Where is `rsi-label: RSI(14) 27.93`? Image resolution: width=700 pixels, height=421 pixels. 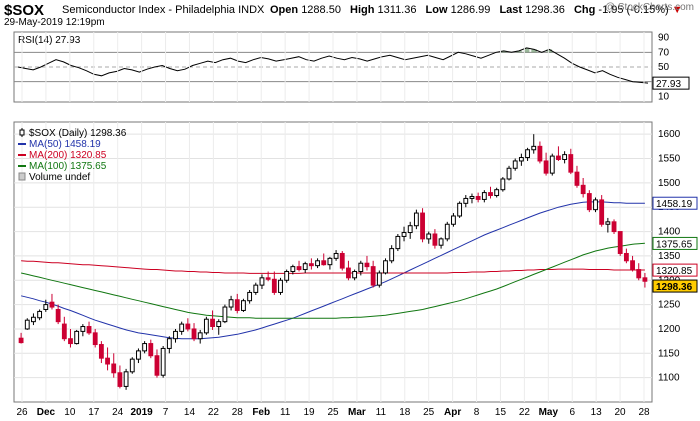
rsi-label: RSI(14) 27.93 is located at coordinates (49, 40).